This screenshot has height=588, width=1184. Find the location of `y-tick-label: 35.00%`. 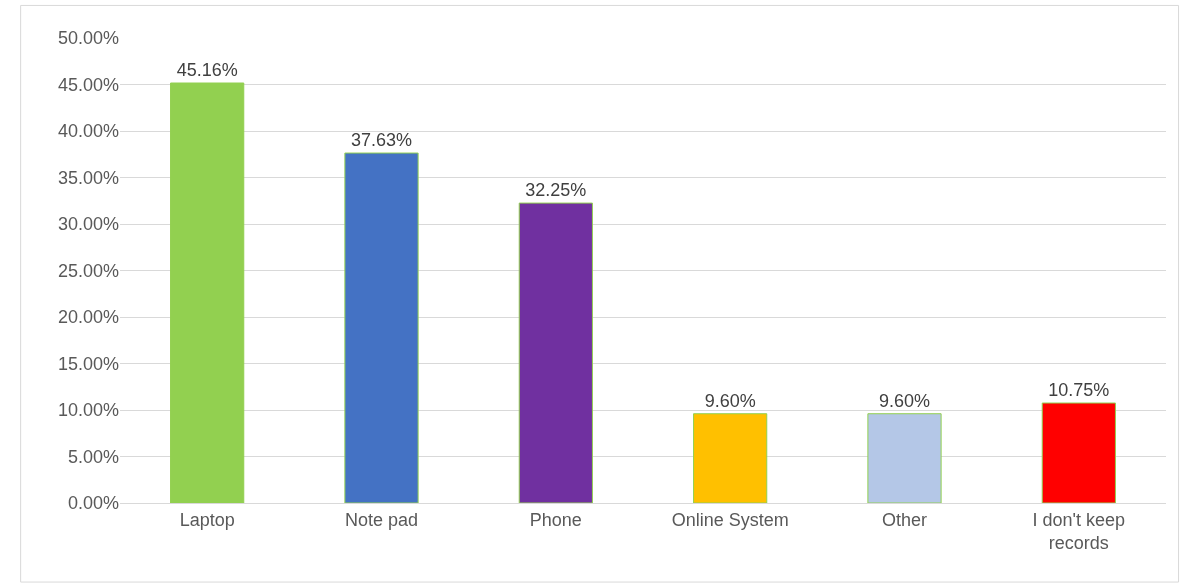

y-tick-label: 35.00% is located at coordinates (88, 177).